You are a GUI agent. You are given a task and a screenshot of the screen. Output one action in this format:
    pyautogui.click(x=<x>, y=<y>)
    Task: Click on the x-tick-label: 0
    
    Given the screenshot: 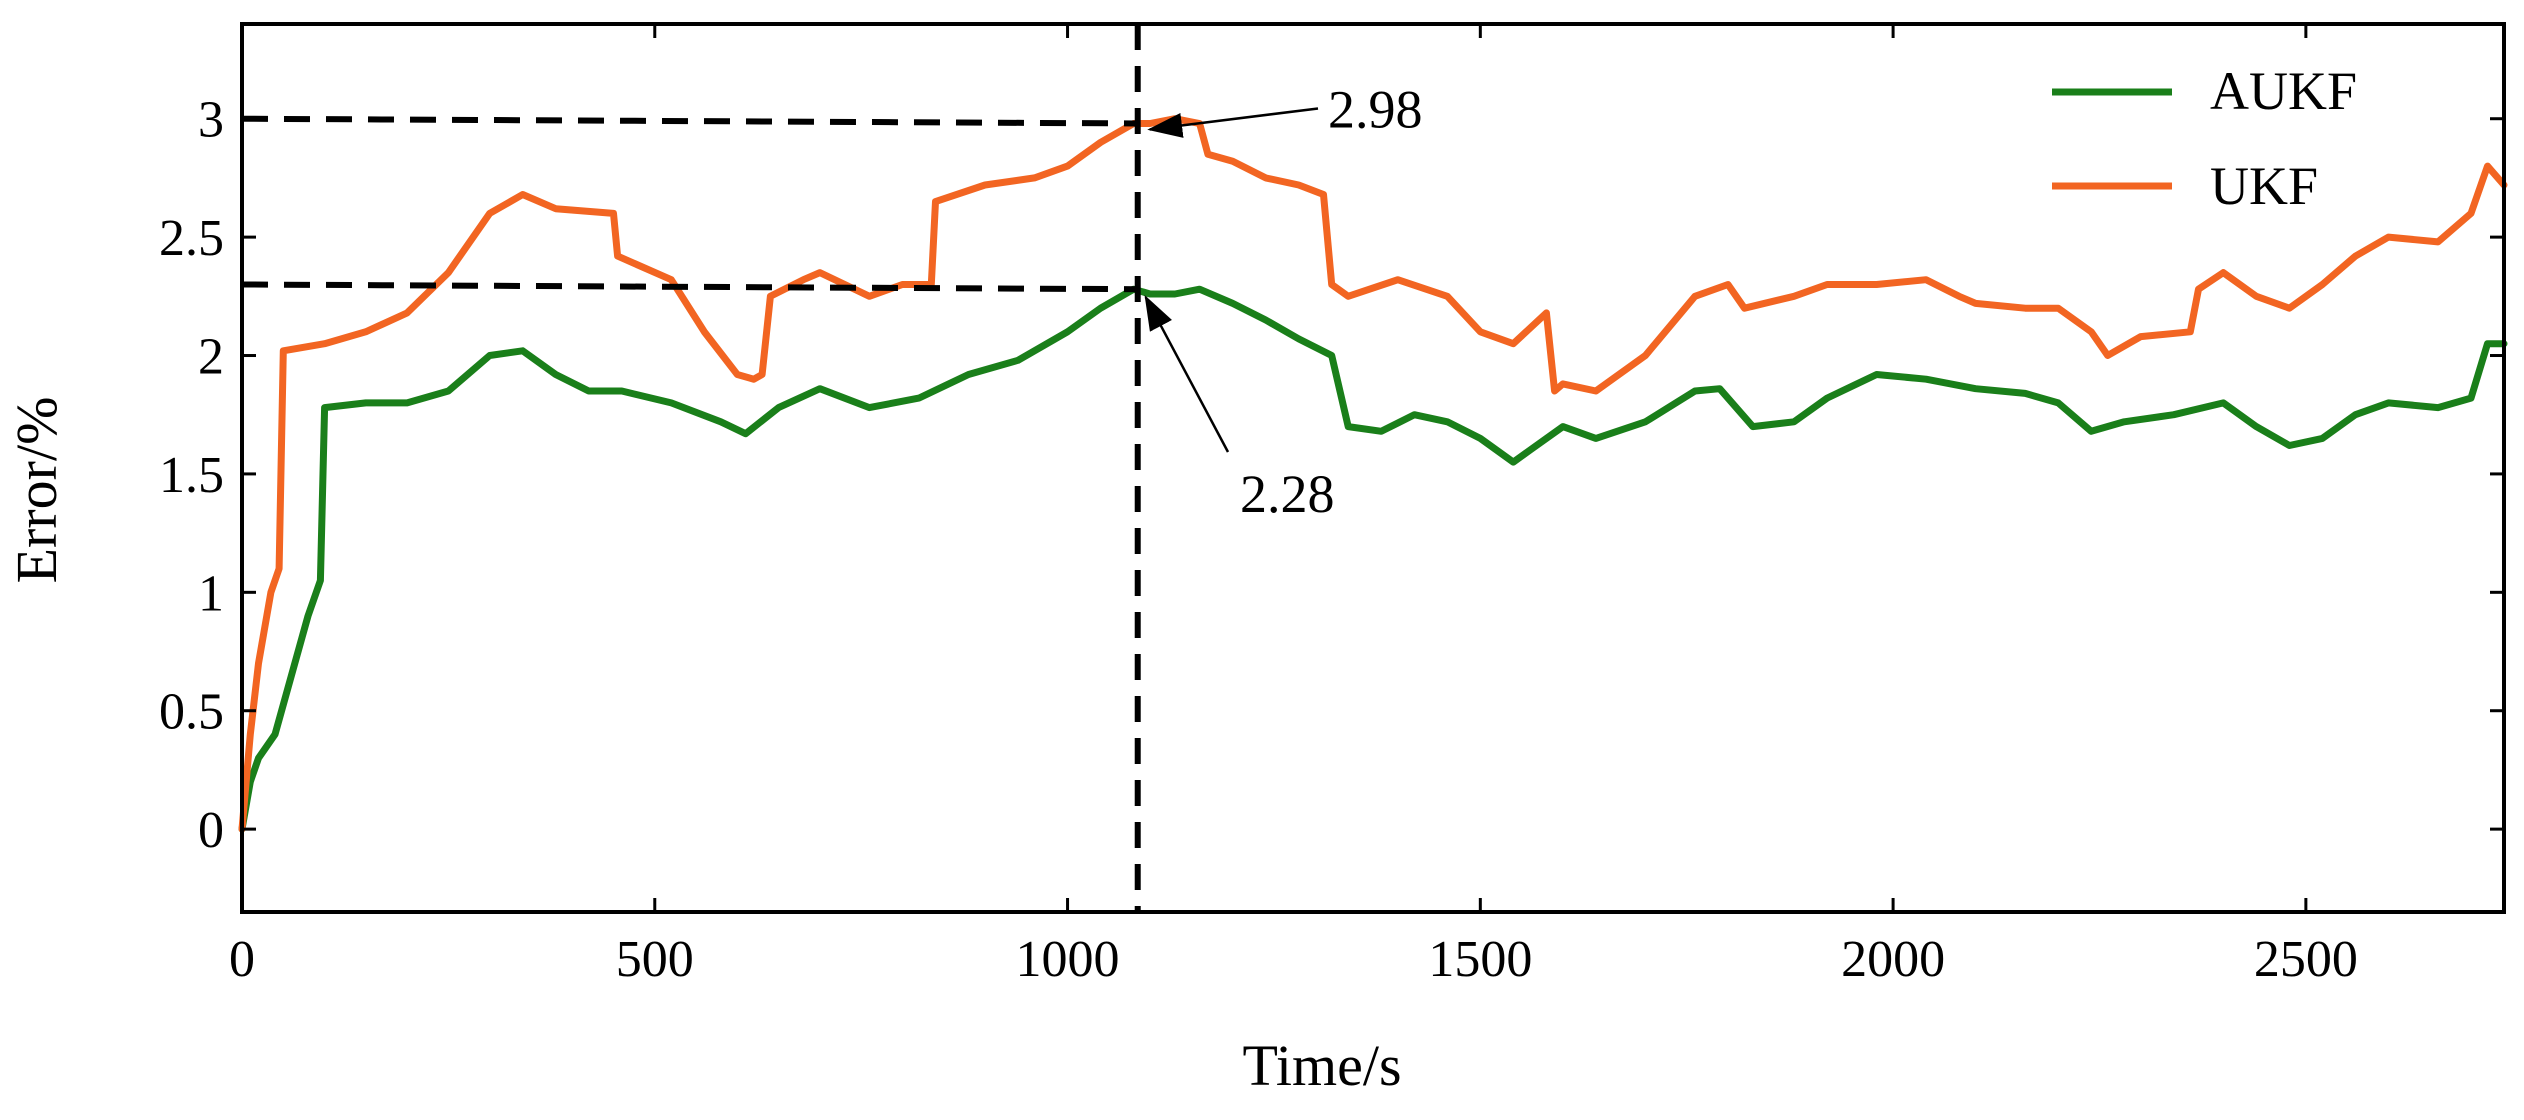 What is the action you would take?
    pyautogui.click(x=242, y=959)
    